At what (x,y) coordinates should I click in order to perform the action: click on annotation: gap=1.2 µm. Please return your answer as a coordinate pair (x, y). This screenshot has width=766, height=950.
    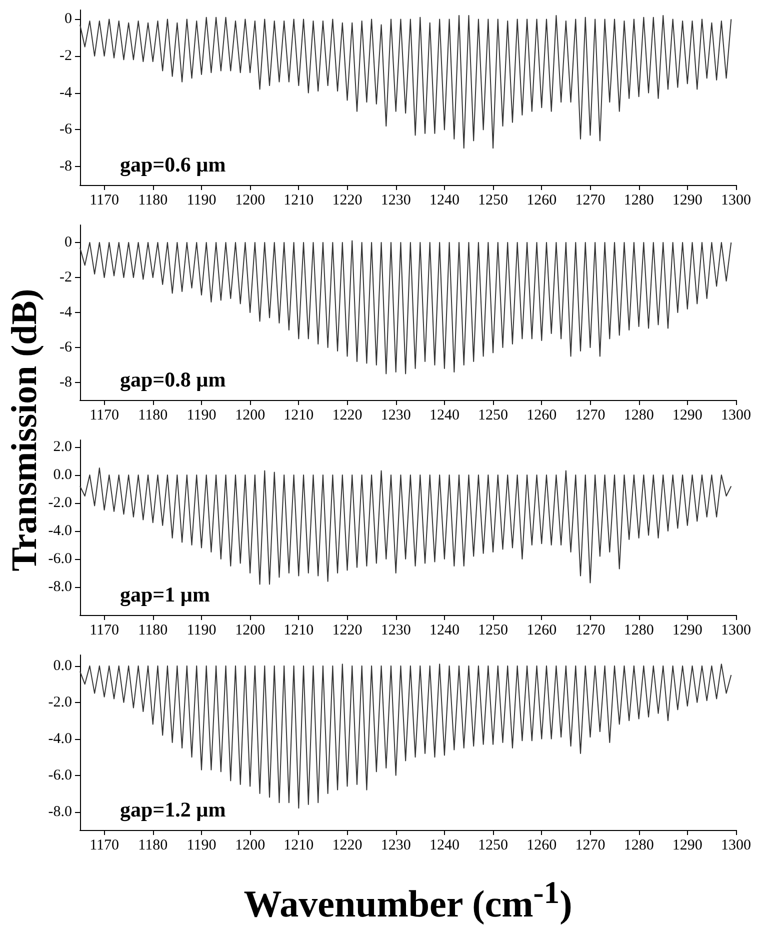
    Looking at the image, I should click on (173, 810).